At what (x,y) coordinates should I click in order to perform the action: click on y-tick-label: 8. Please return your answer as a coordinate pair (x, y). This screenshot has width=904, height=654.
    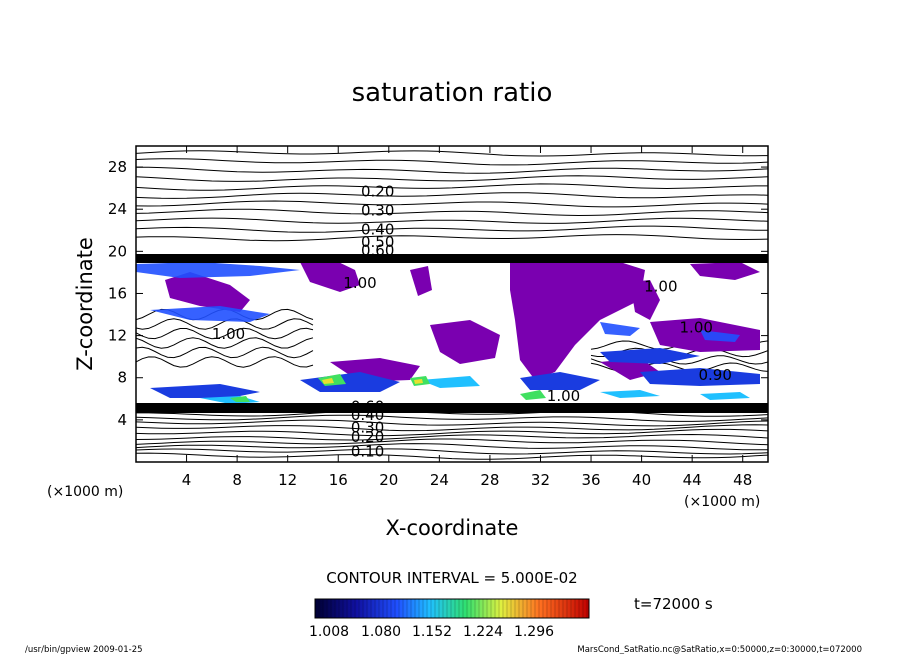
    Looking at the image, I should click on (122, 378).